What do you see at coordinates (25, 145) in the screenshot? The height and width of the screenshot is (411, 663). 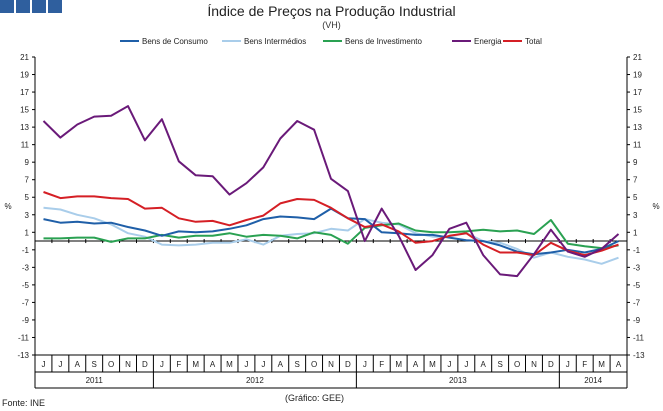 I see `y-tick-label-left: 11` at bounding box center [25, 145].